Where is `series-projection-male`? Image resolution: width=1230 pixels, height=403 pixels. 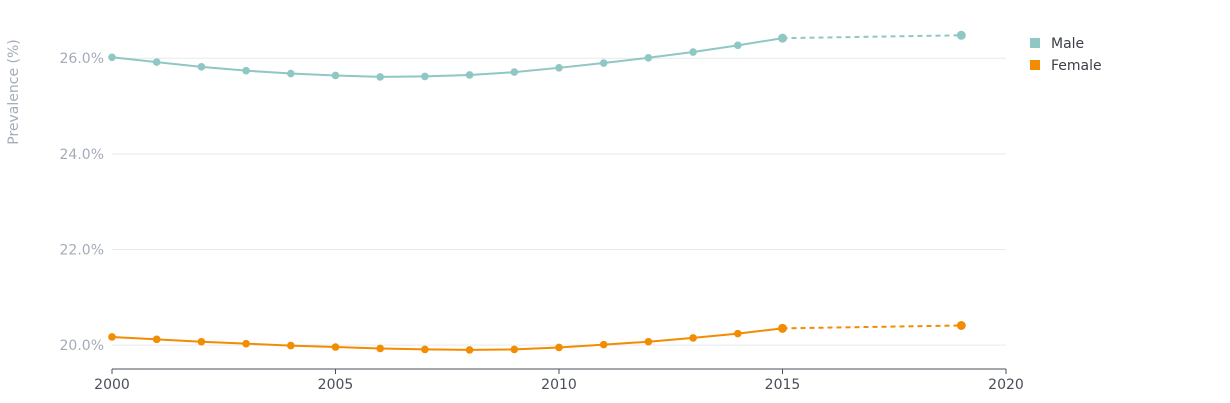
series-projection-male is located at coordinates (872, 37).